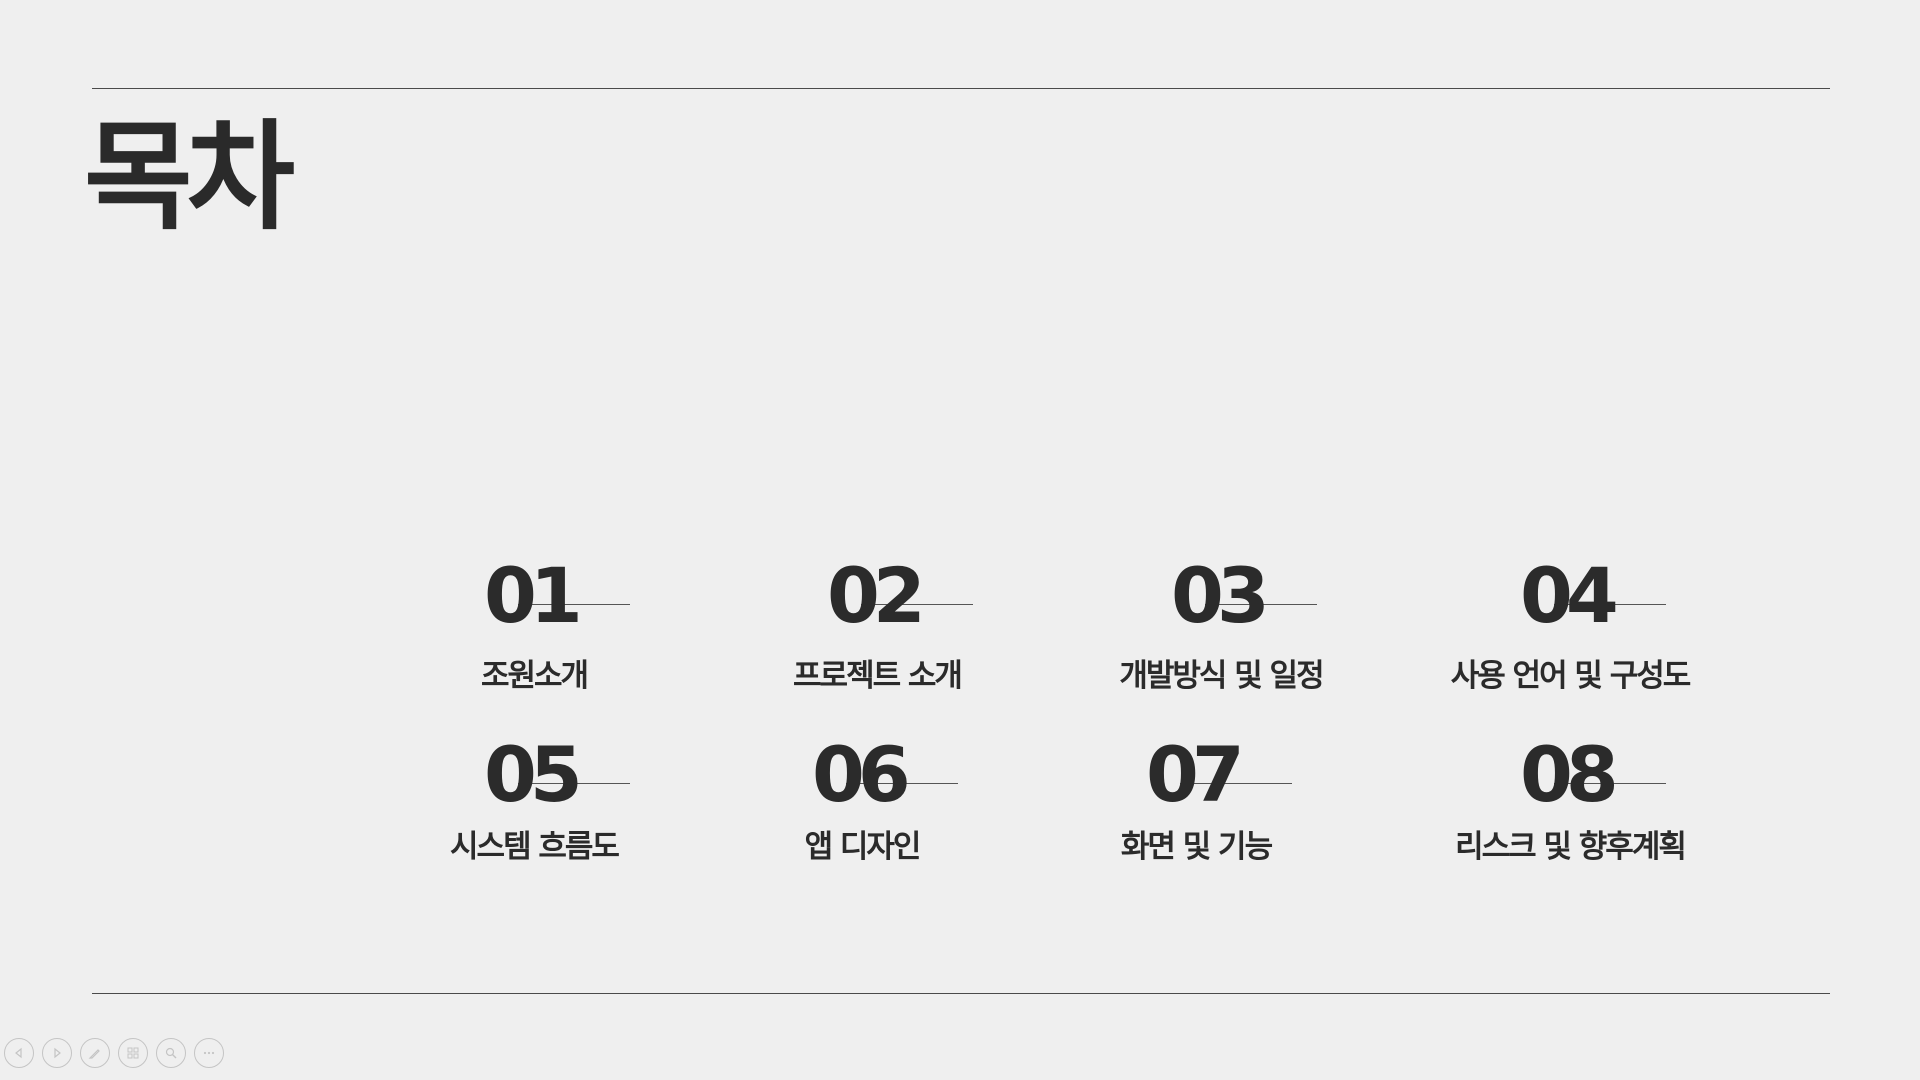  Describe the element at coordinates (533, 774) in the screenshot. I see `toc-number: 05` at that location.